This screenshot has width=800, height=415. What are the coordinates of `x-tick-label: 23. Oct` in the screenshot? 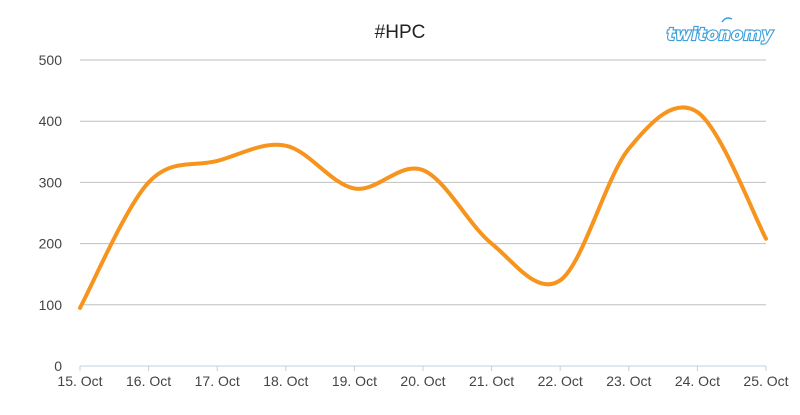 It's located at (628, 381).